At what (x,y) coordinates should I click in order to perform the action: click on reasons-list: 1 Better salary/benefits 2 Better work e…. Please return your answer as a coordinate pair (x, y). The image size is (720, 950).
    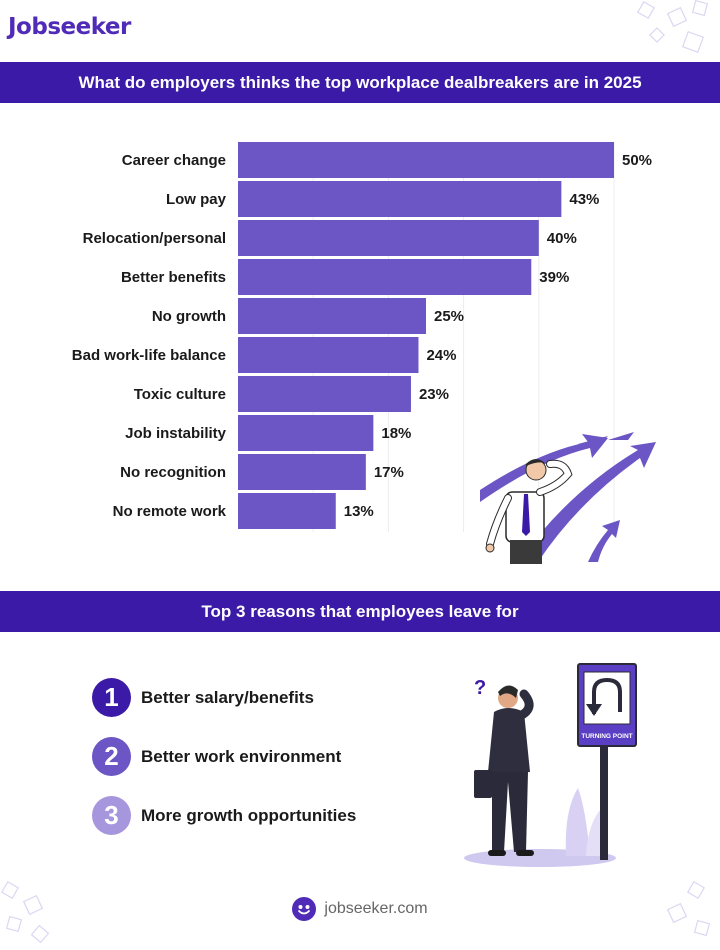
    Looking at the image, I should click on (224, 766).